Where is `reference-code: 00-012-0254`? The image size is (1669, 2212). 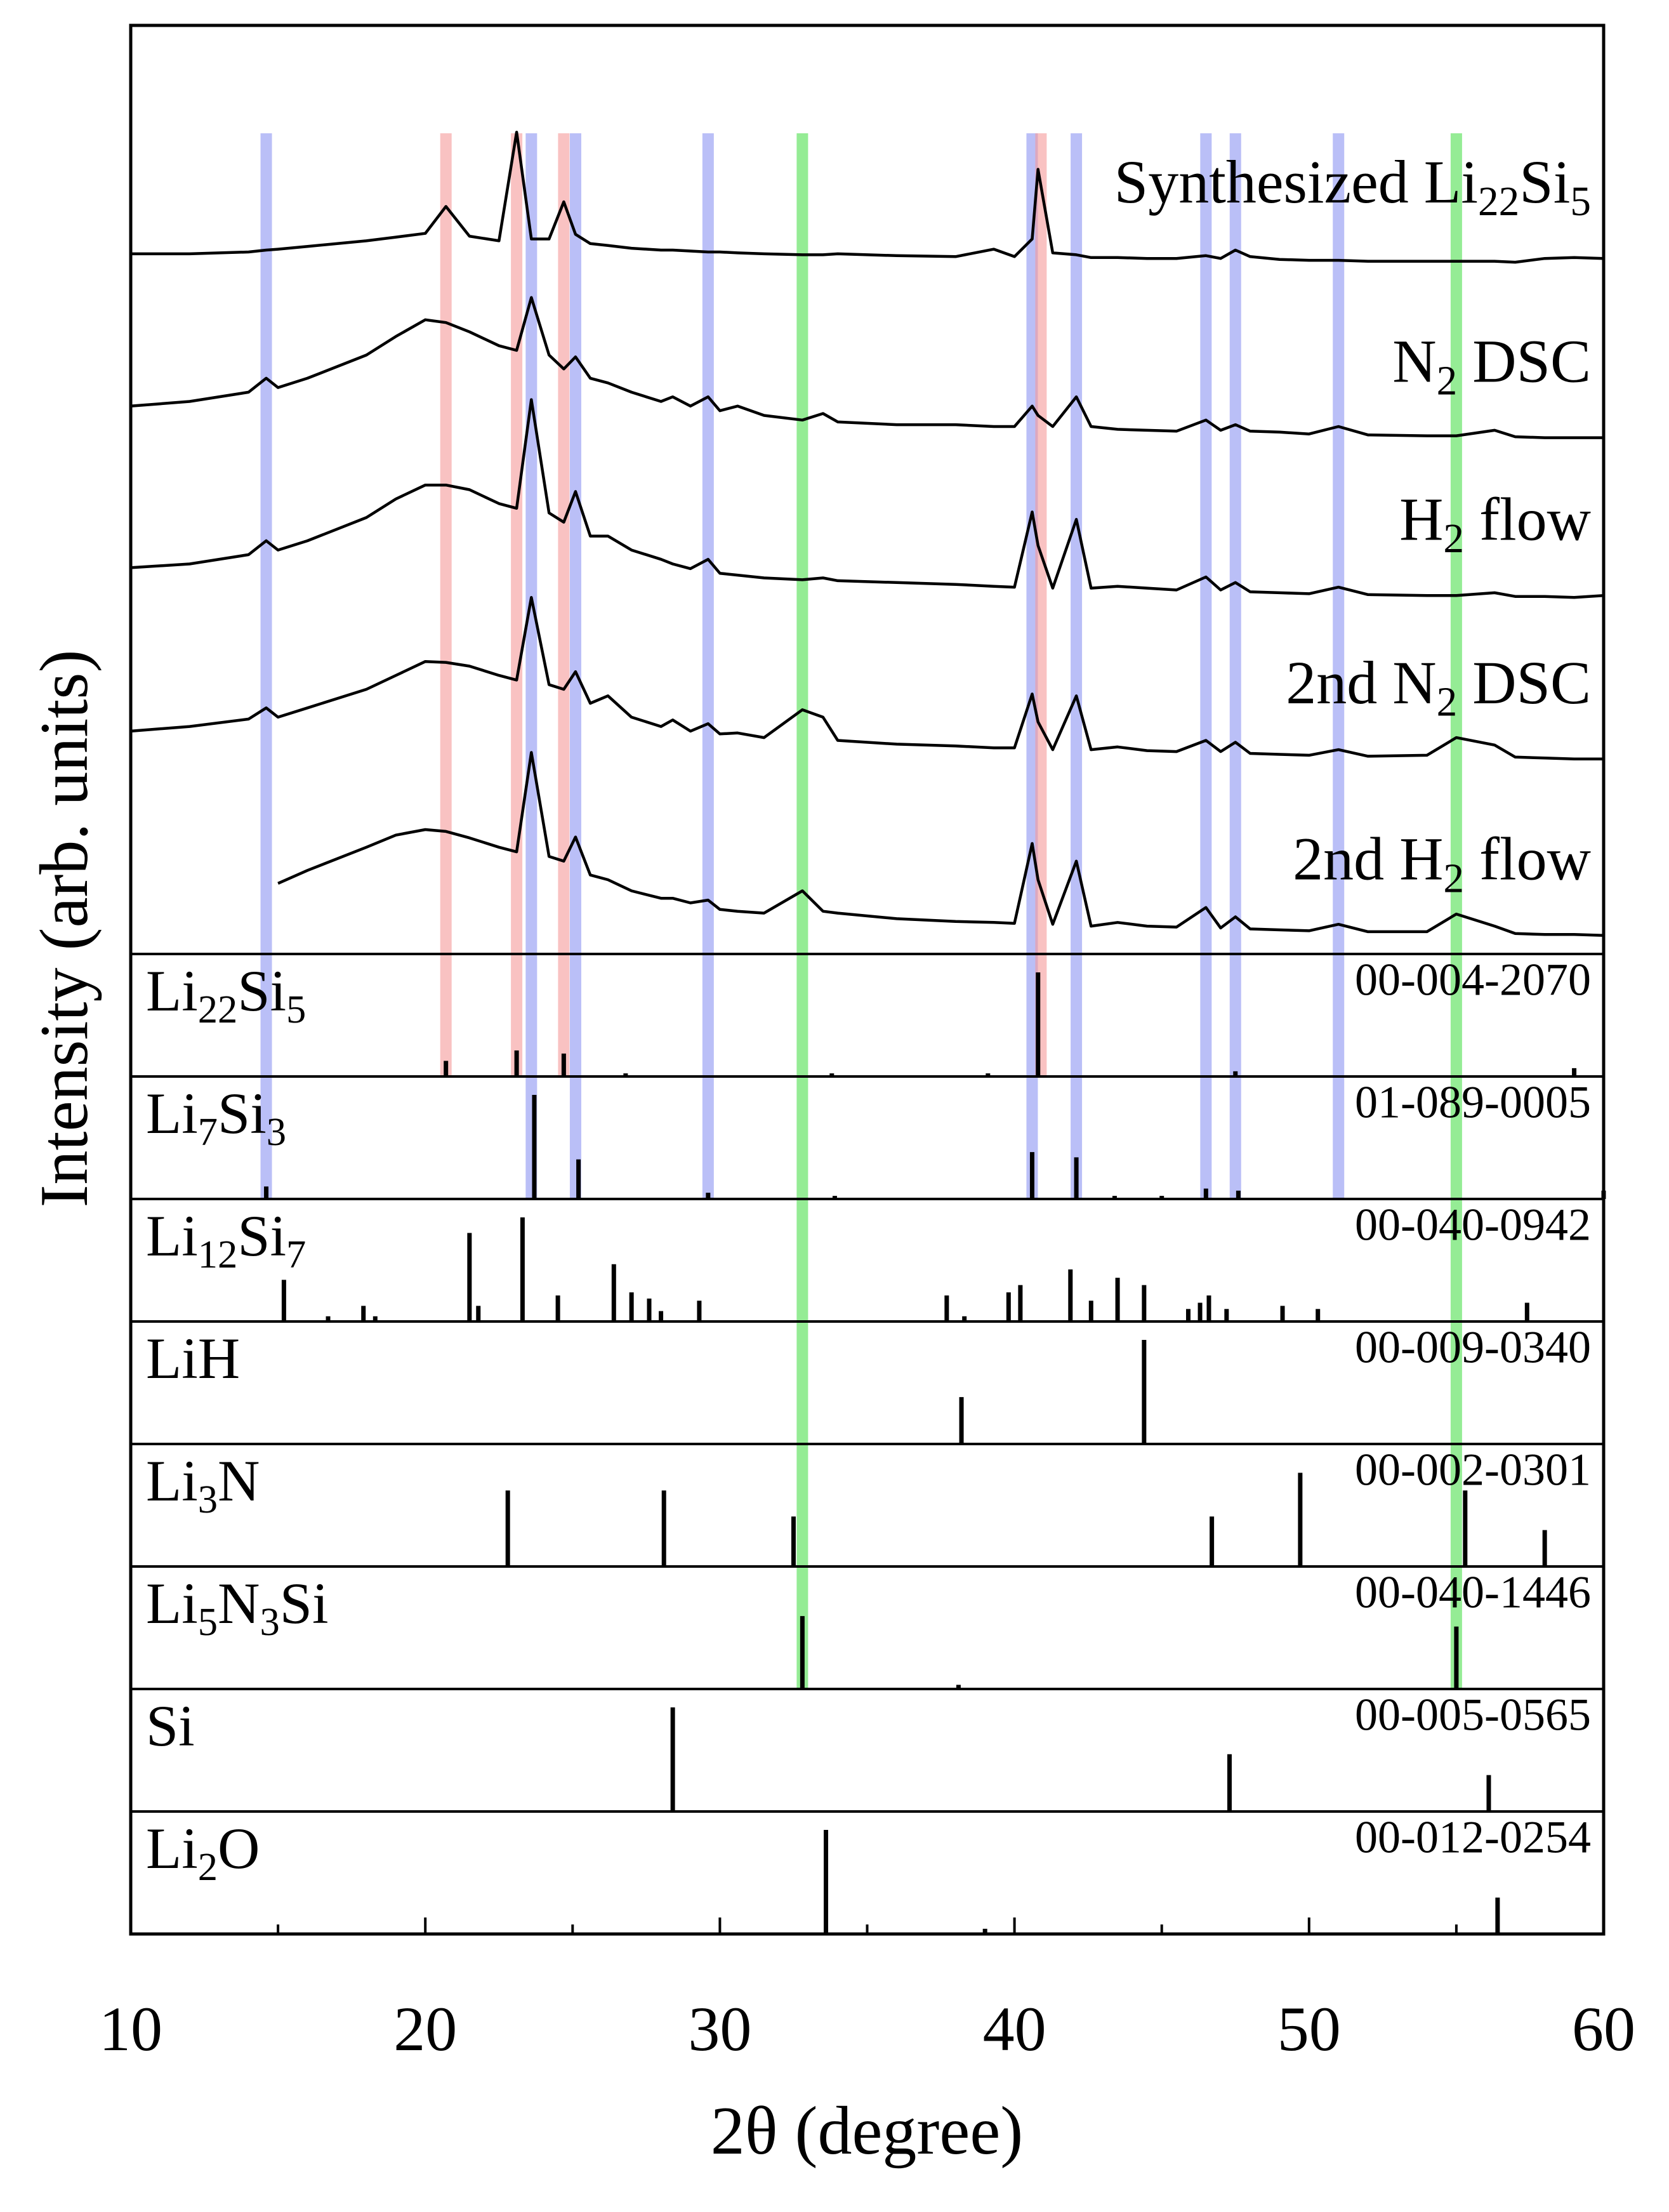
reference-code: 00-012-0254 is located at coordinates (1473, 1837).